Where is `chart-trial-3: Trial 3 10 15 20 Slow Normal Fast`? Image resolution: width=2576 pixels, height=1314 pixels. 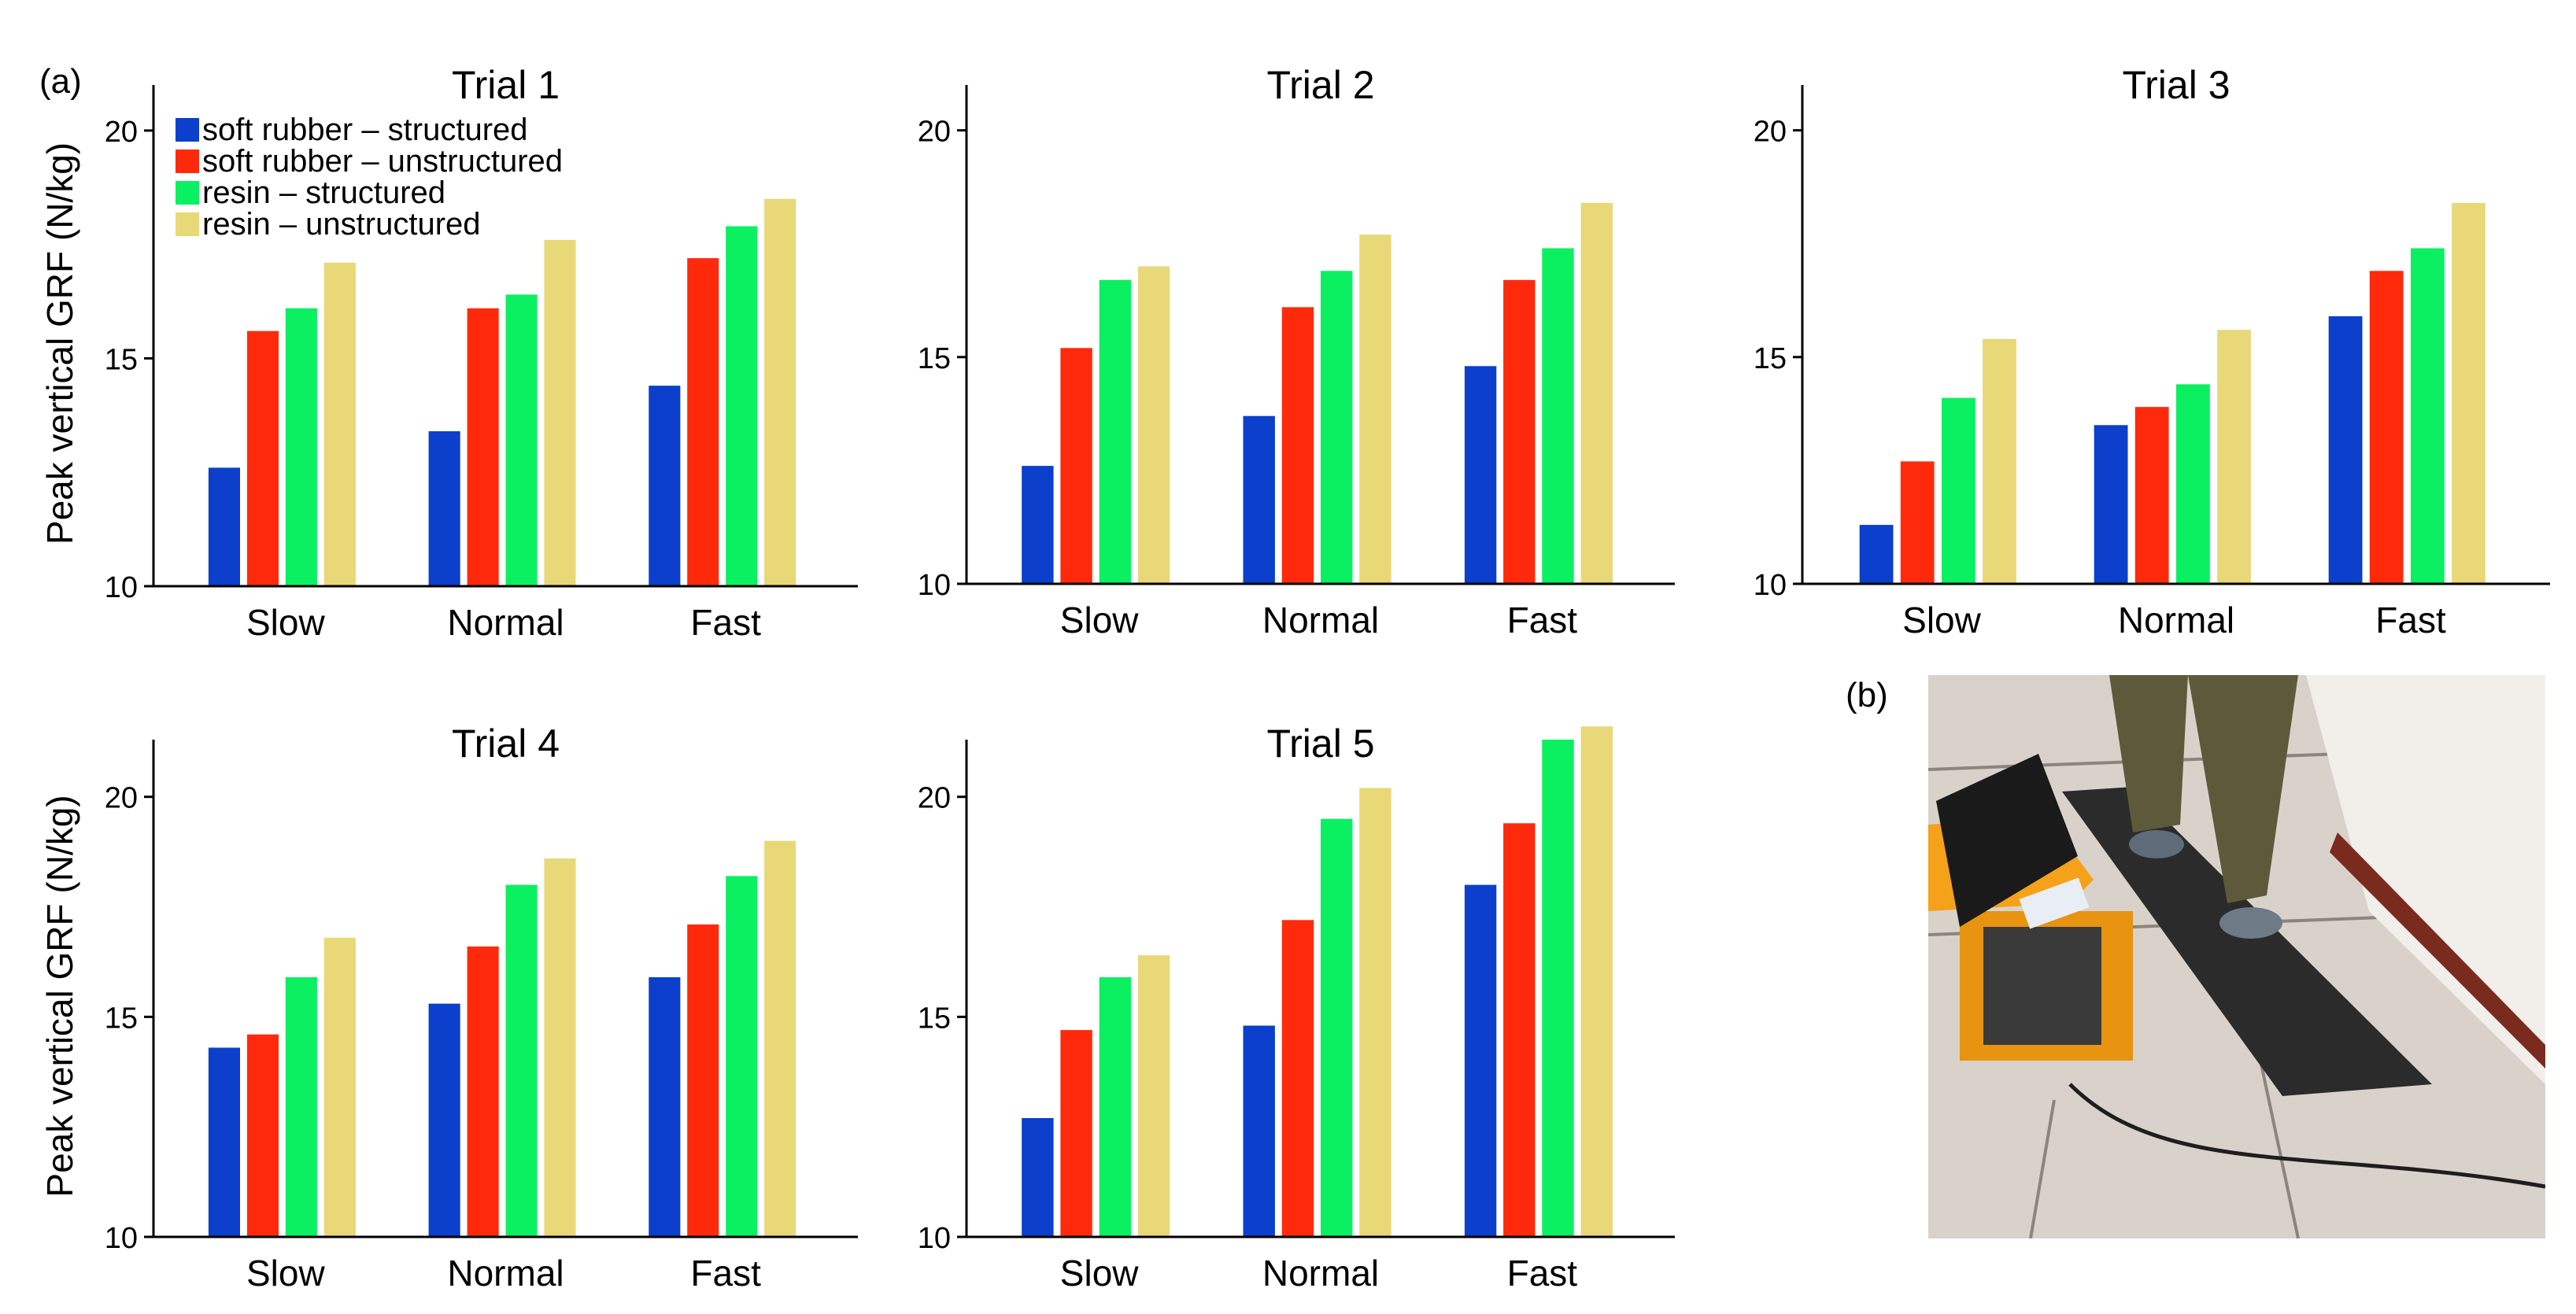
chart-trial-3: Trial 3 10 15 20 Slow Normal Fast is located at coordinates (2152, 352).